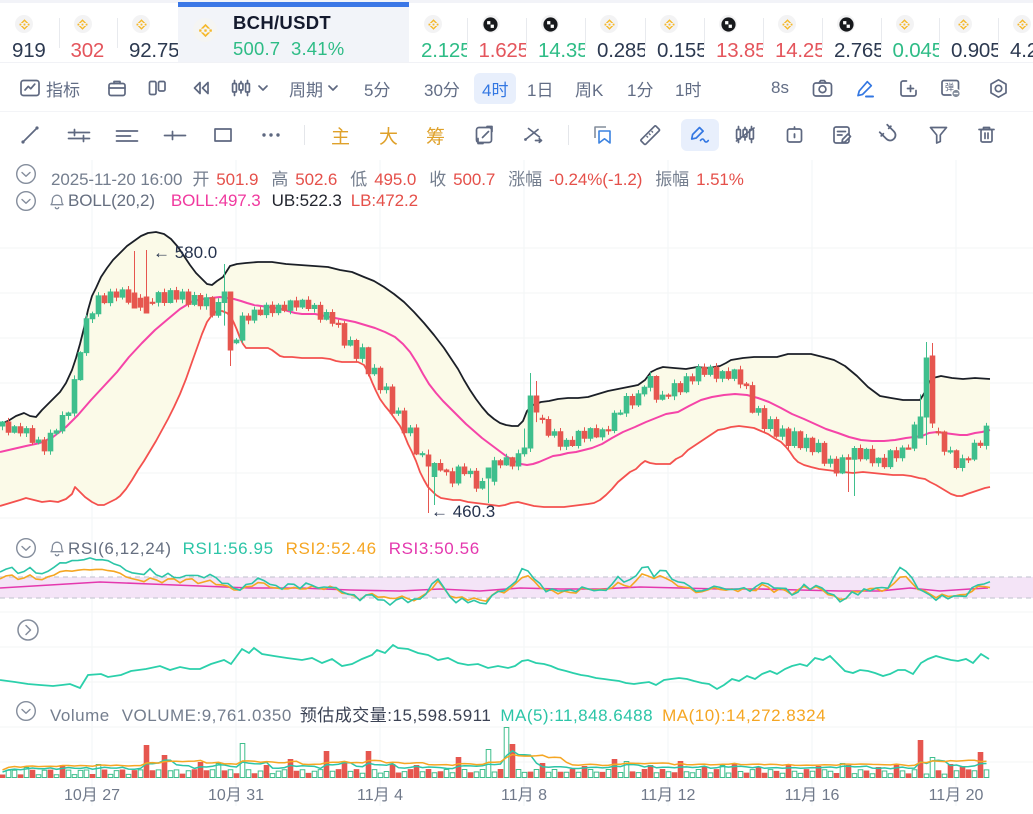  I want to click on svg-text: 11月 8, so click(524, 795).